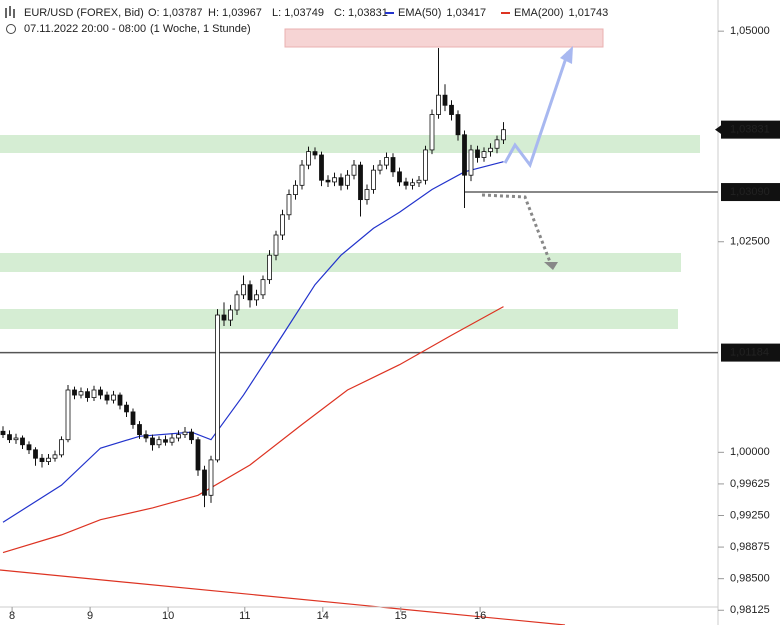 The width and height of the screenshot is (780, 625). What do you see at coordinates (298, 13) in the screenshot?
I see `ohlc-label: L: 1,03749` at bounding box center [298, 13].